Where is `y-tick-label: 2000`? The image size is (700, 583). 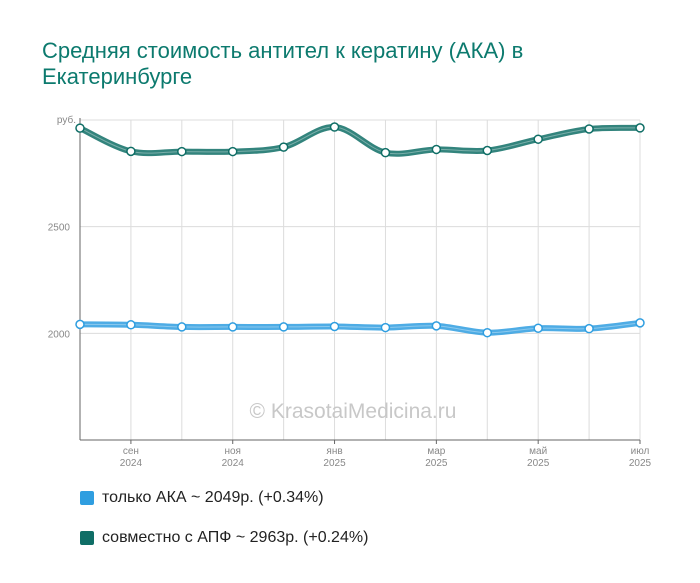 y-tick-label: 2000 is located at coordinates (59, 334).